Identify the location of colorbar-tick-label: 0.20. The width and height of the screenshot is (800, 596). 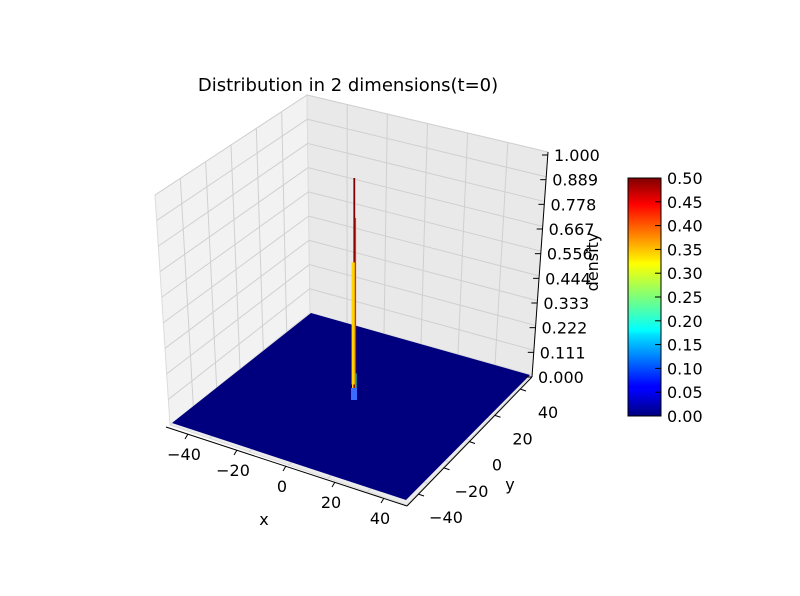
(685, 321).